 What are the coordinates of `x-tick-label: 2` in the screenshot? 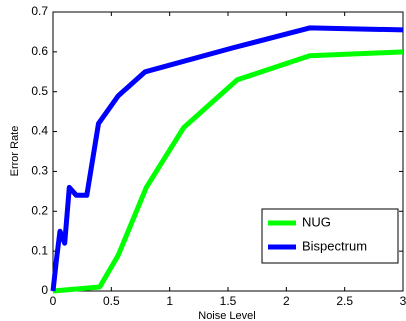 It's located at (286, 301).